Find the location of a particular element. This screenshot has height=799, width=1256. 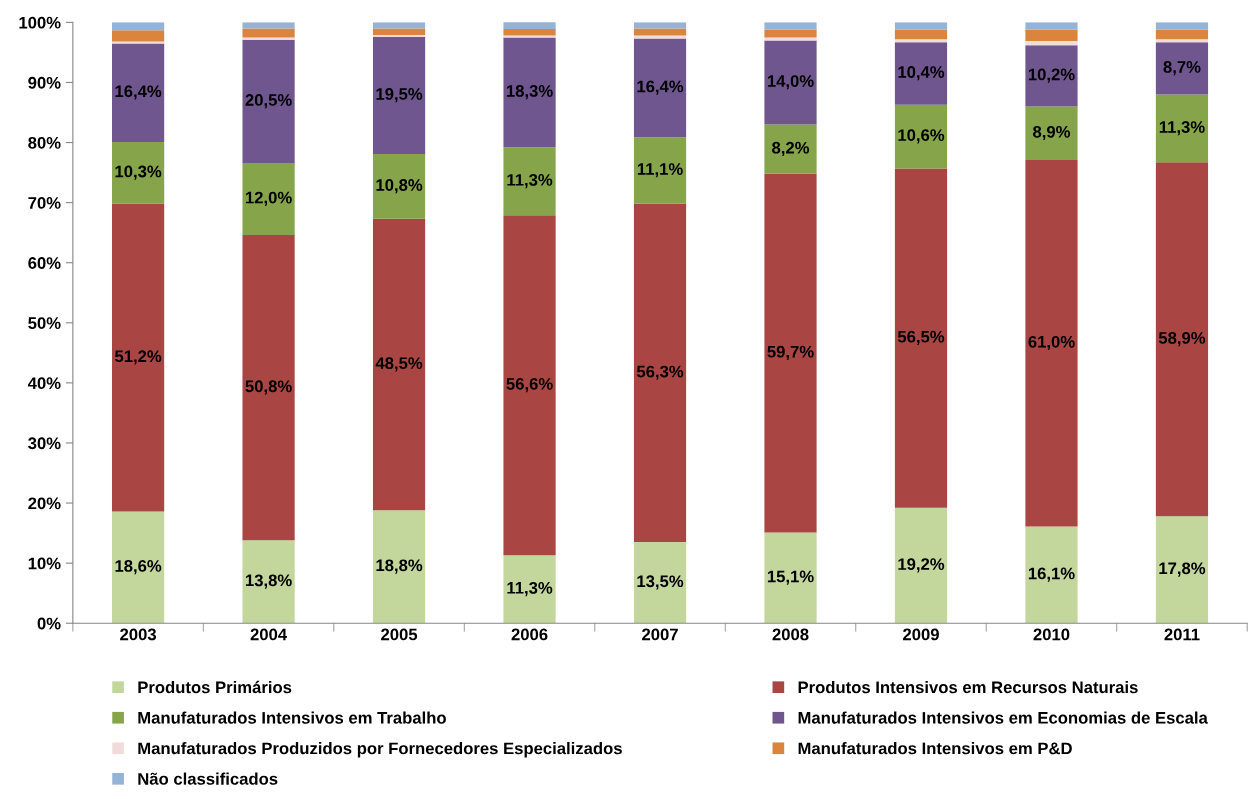

y-tick-label: 60% is located at coordinates (44, 263).